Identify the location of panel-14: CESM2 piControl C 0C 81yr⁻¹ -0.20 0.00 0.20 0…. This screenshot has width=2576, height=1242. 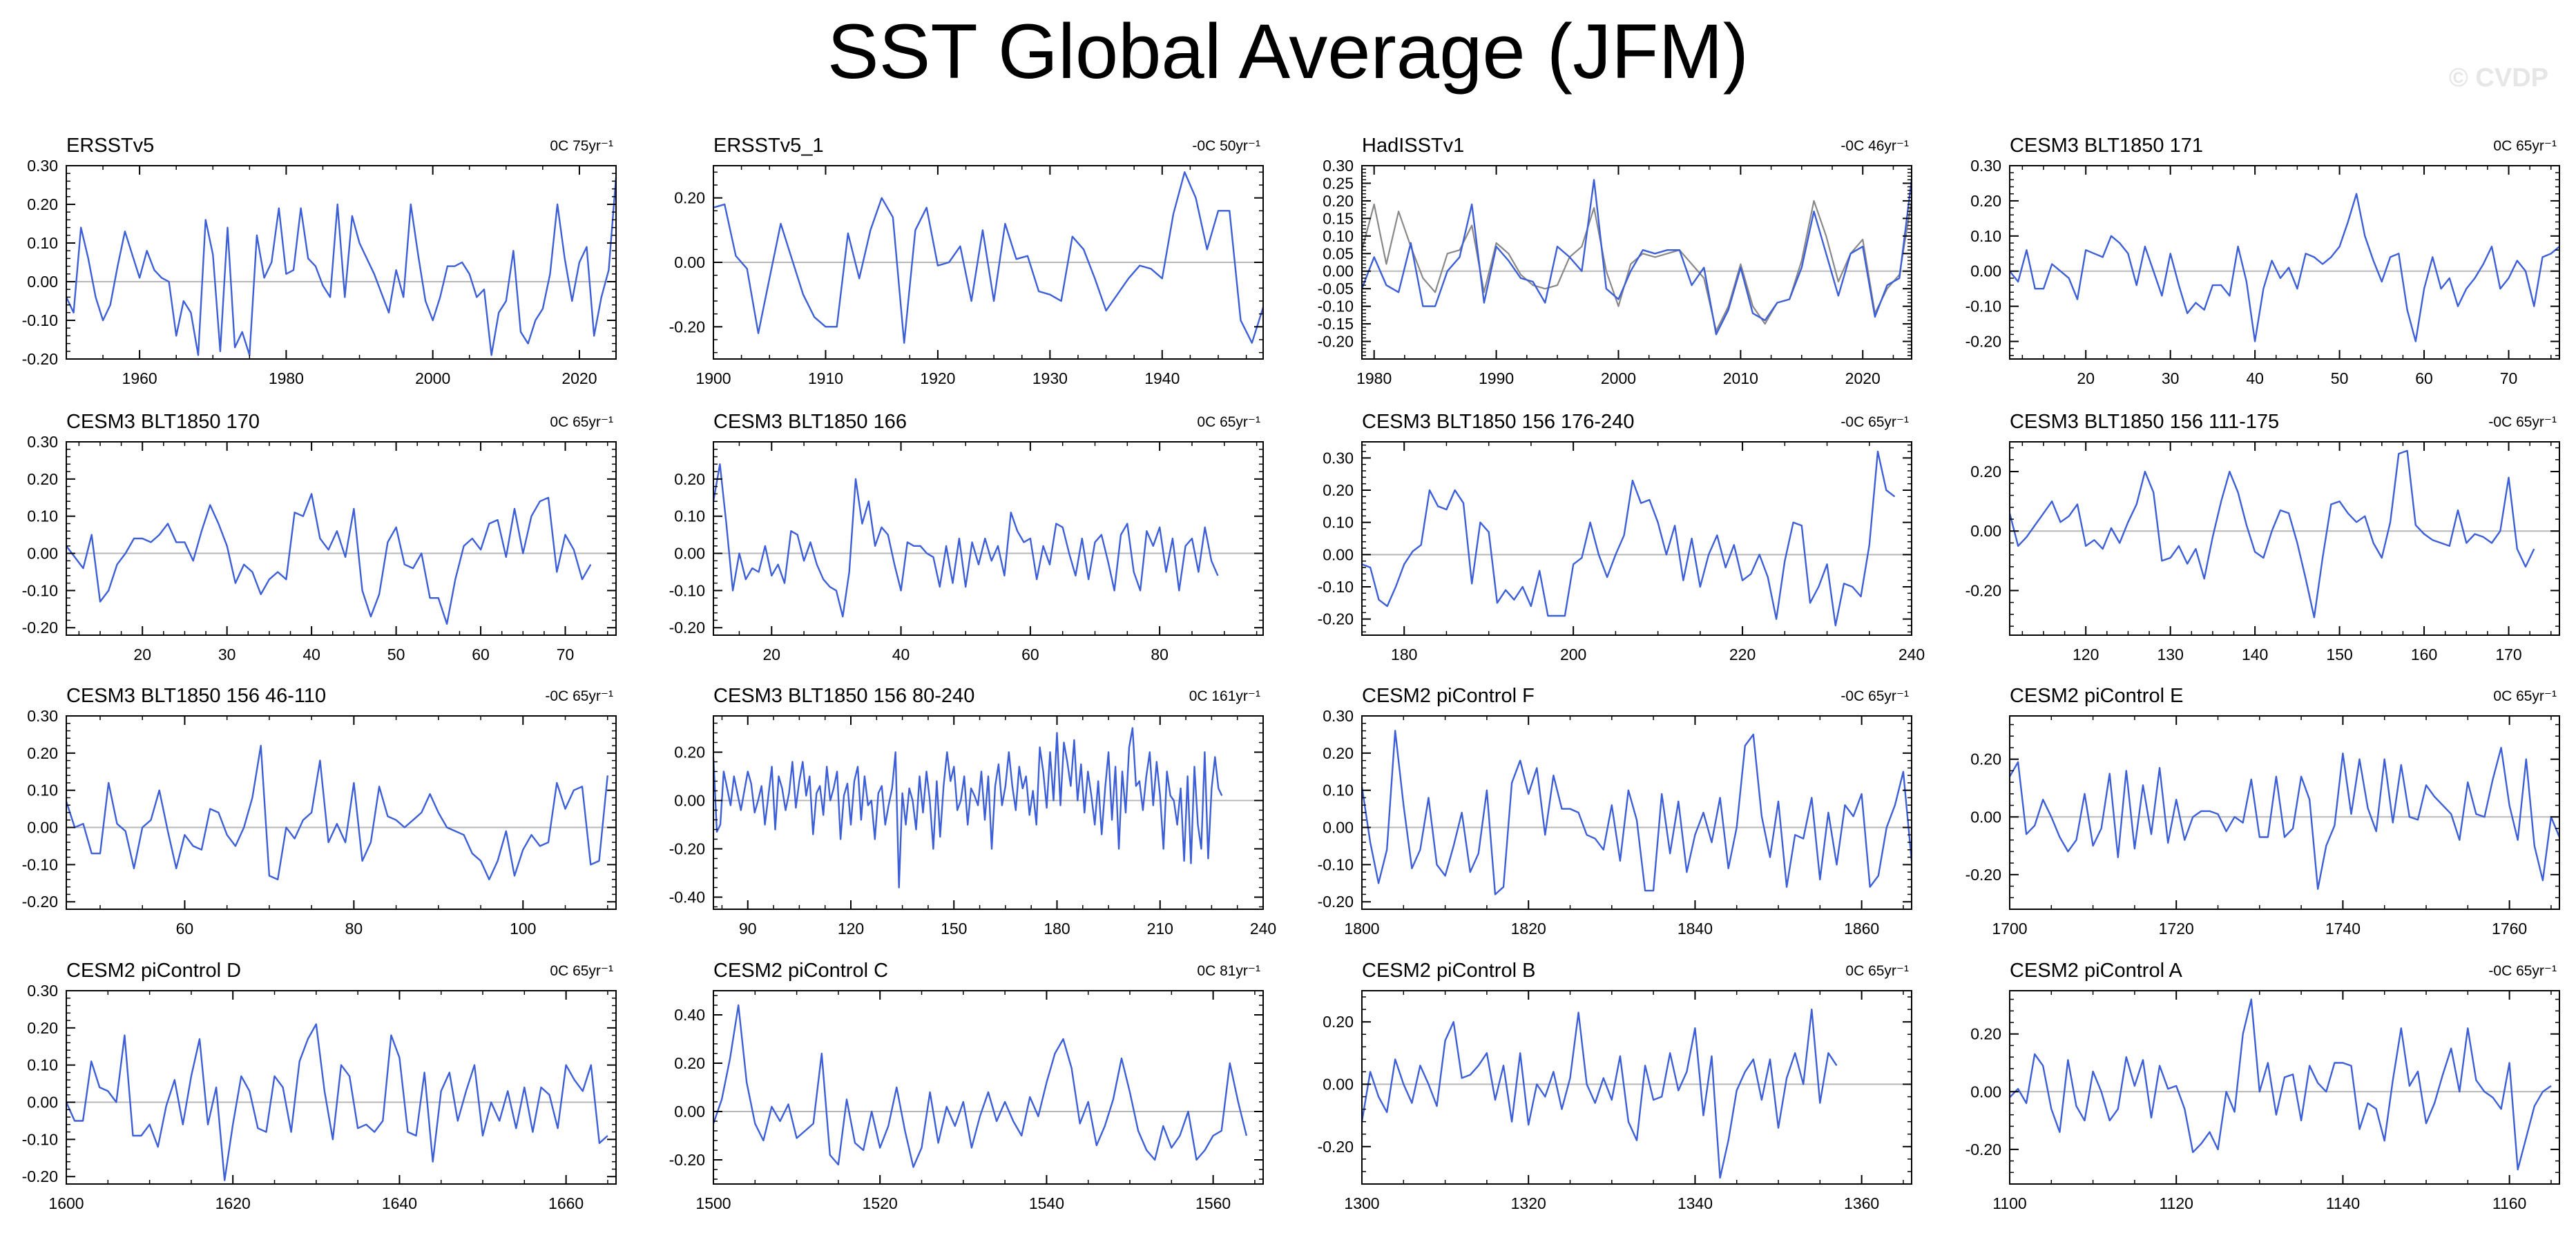
(966, 1086).